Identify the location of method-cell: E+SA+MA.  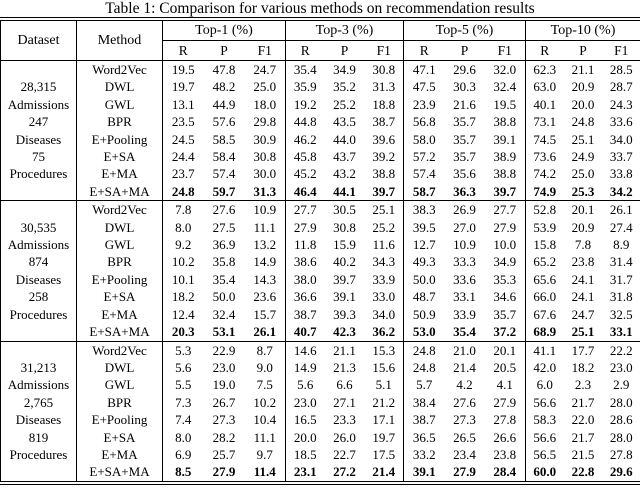
(119, 473).